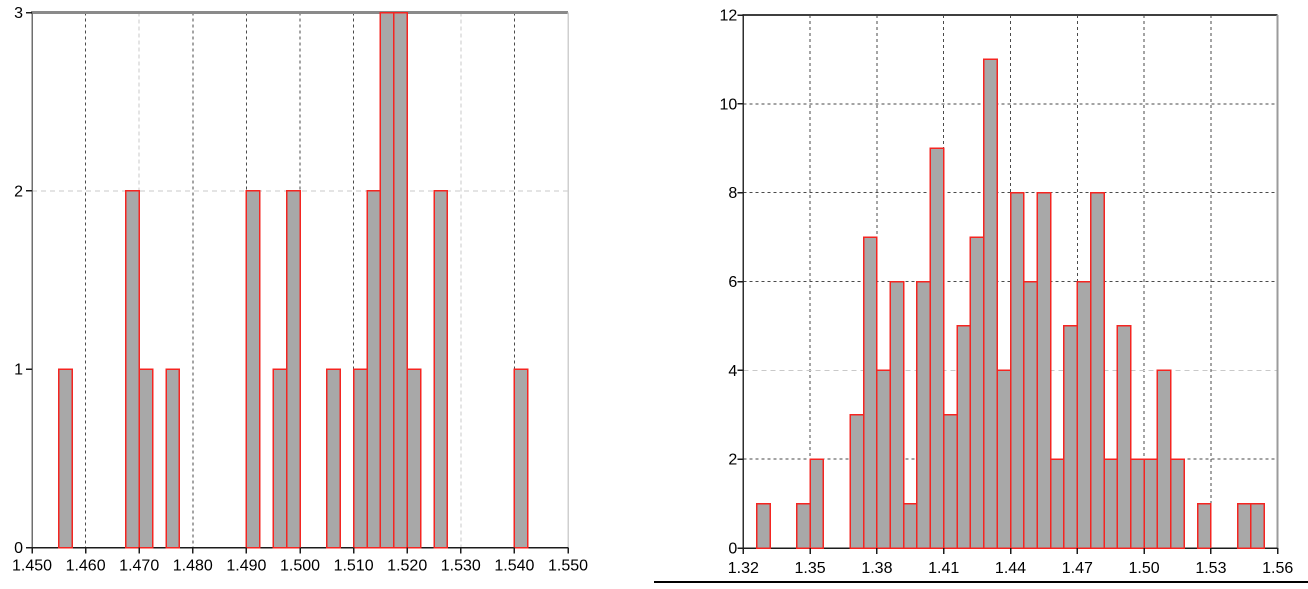 The height and width of the screenshot is (589, 1308). I want to click on y-tick-label: 1, so click(18, 370).